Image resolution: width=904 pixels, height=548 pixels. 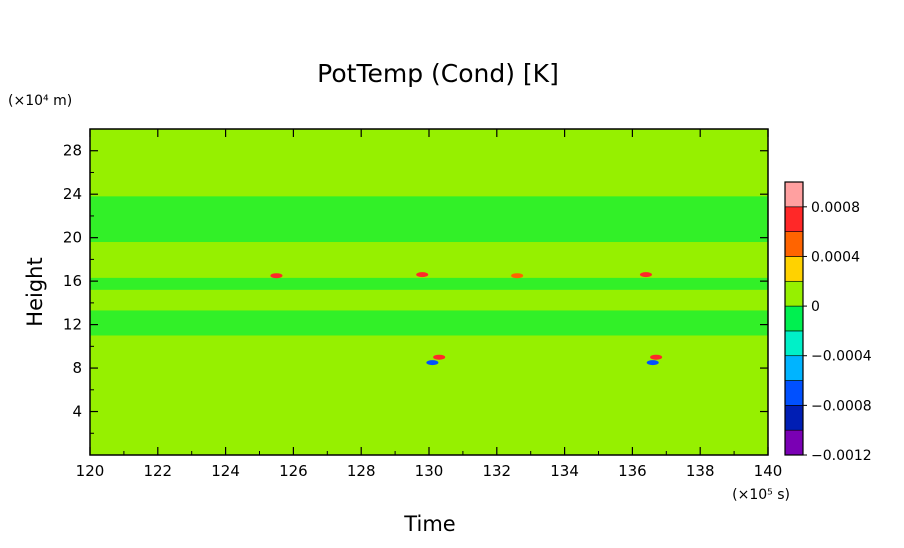 What do you see at coordinates (72, 238) in the screenshot?
I see `y-tick-label: 20` at bounding box center [72, 238].